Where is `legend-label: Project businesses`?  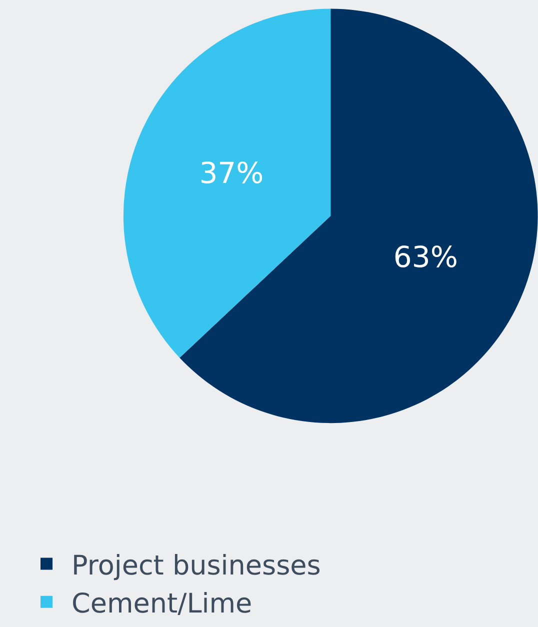
legend-label: Project businesses is located at coordinates (196, 566).